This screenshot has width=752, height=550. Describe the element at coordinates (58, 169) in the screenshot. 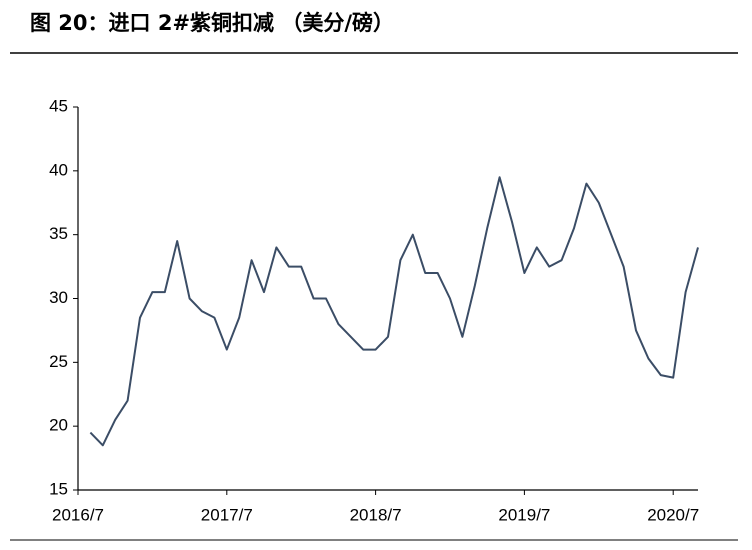

I see `y-tick-label: 40` at that location.